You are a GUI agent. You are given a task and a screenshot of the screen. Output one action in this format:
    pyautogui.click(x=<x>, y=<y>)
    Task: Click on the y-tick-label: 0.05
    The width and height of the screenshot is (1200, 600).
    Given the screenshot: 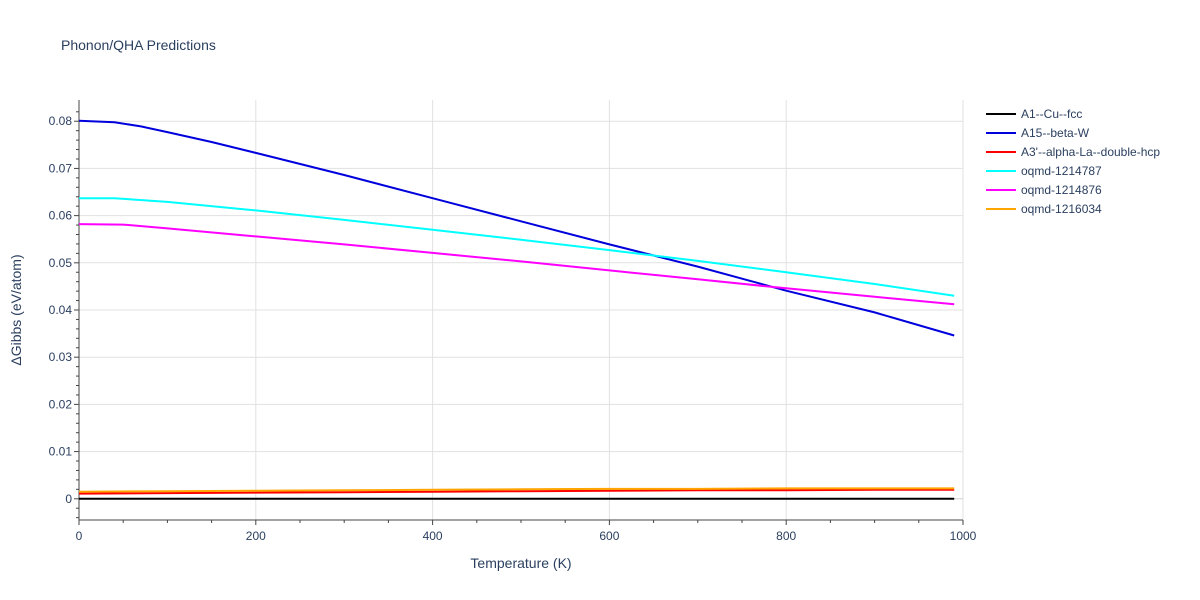 What is the action you would take?
    pyautogui.click(x=61, y=263)
    